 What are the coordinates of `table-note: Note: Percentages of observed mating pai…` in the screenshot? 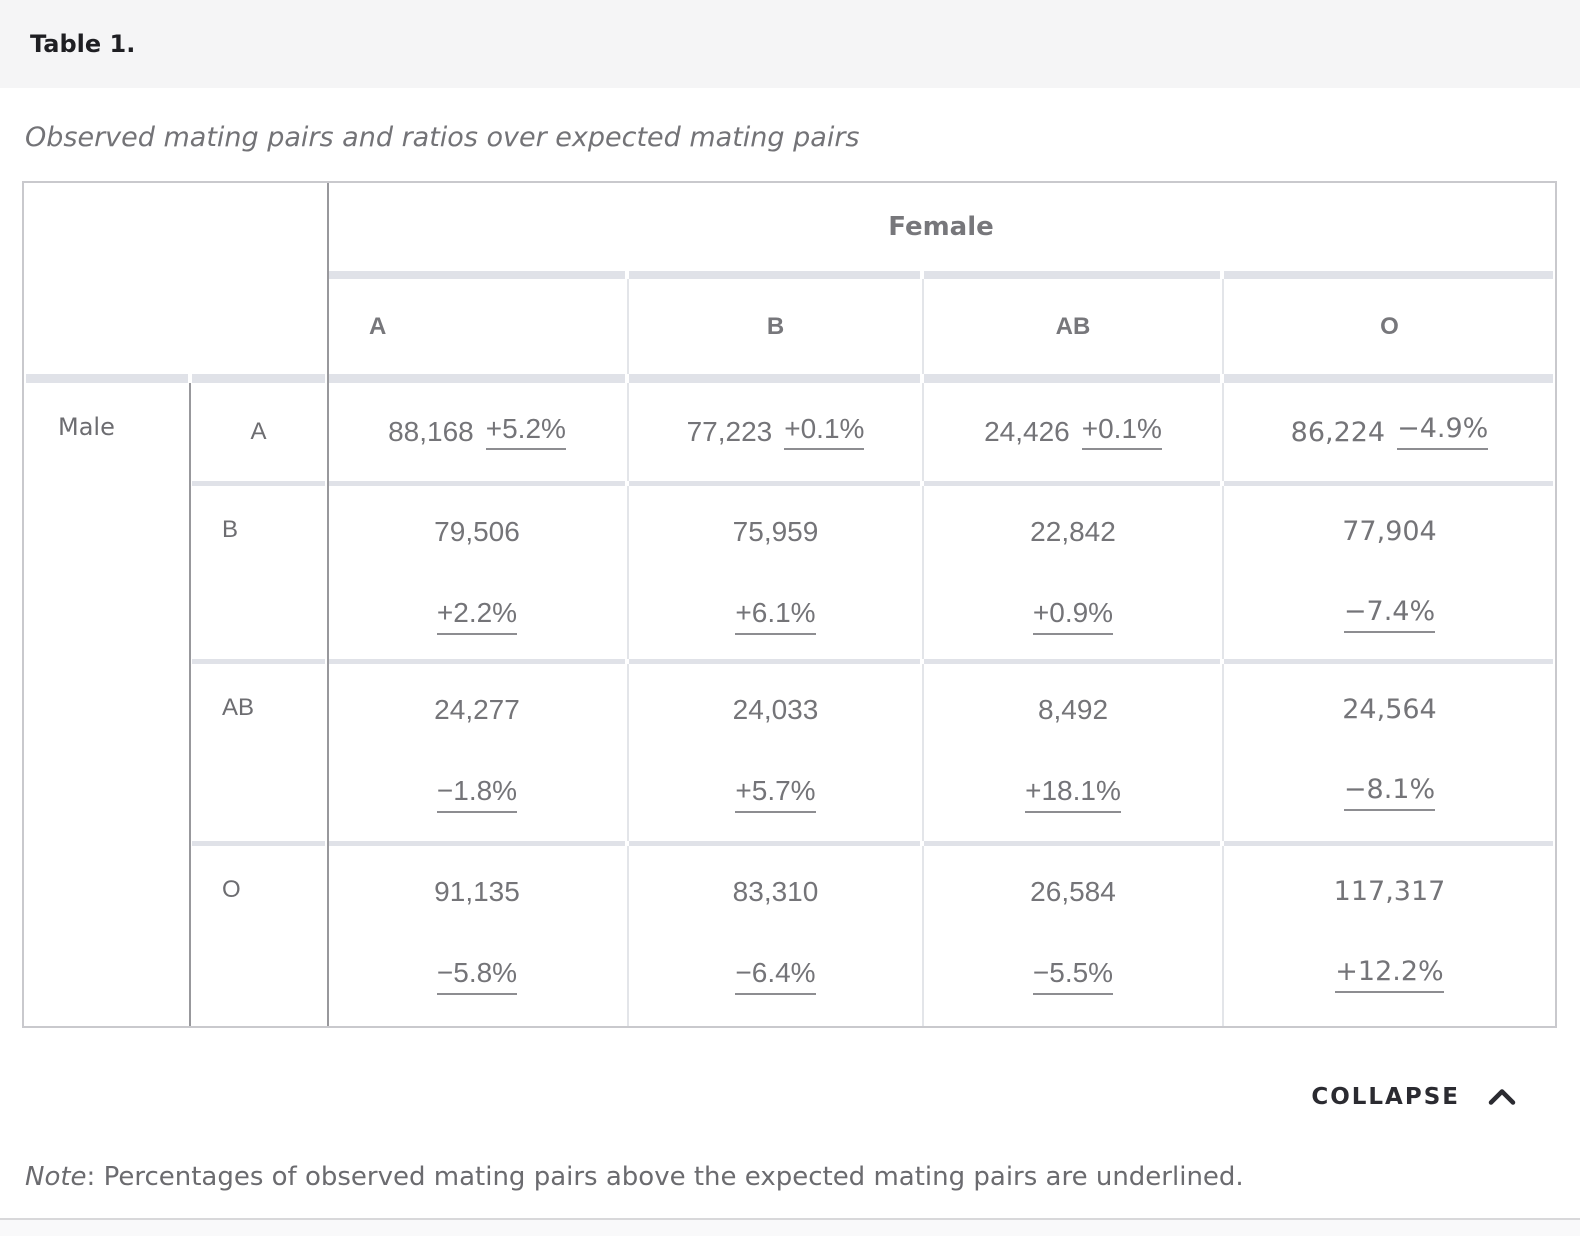 It's located at (802, 1177).